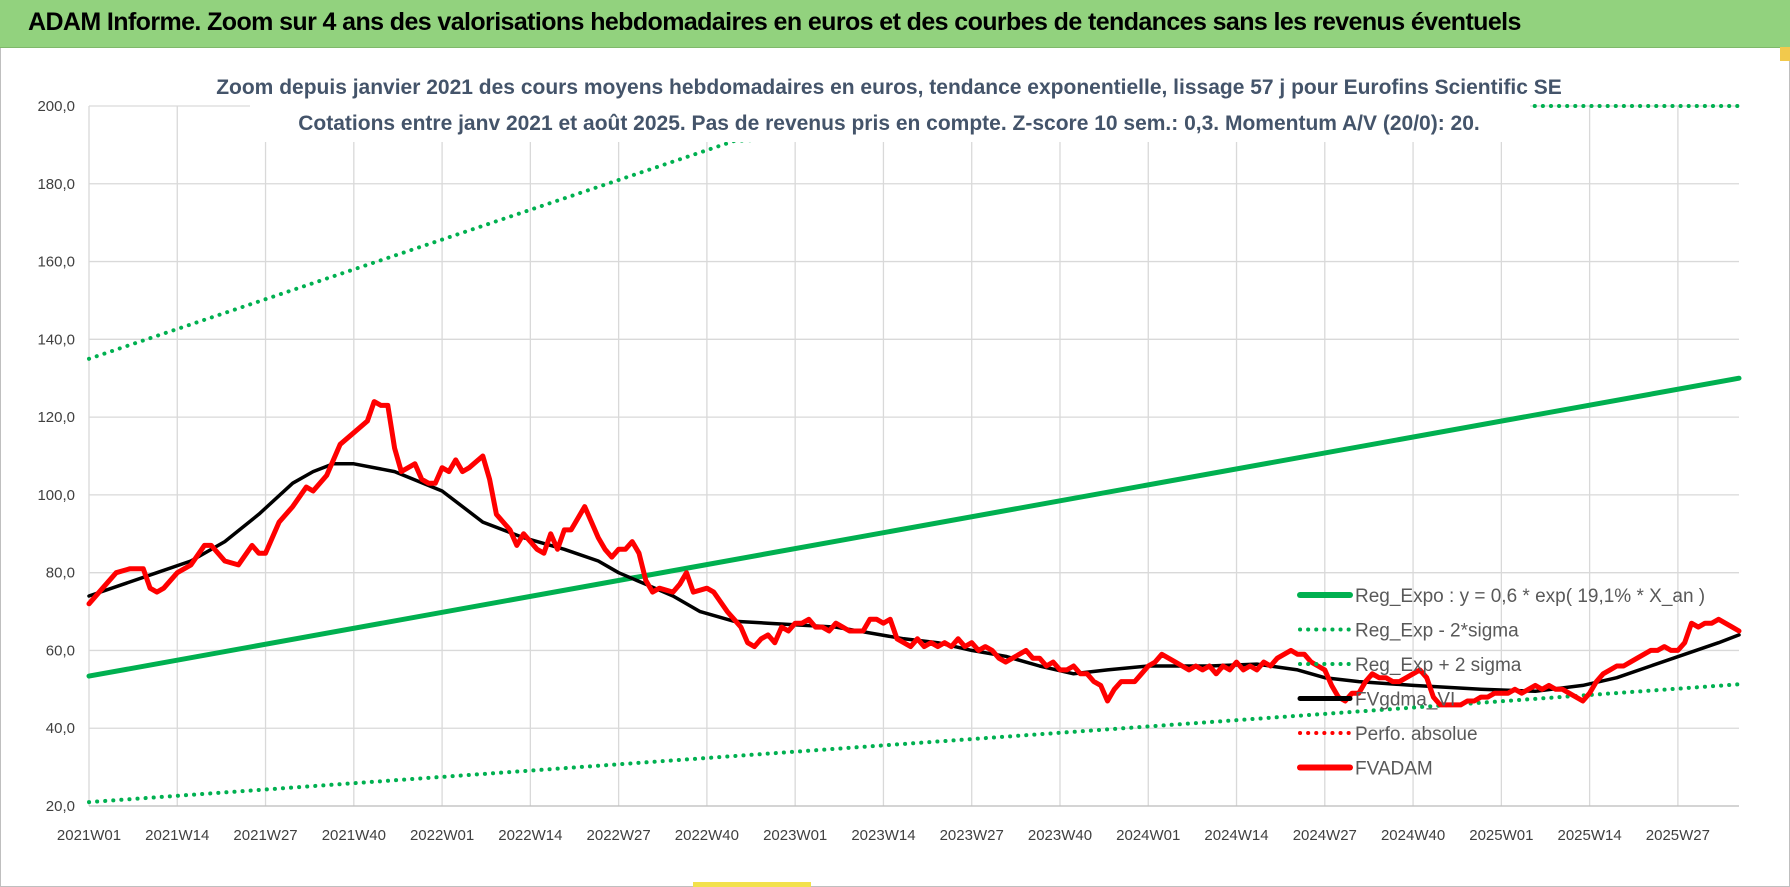  I want to click on x-tick-label: 2023W27, so click(972, 835).